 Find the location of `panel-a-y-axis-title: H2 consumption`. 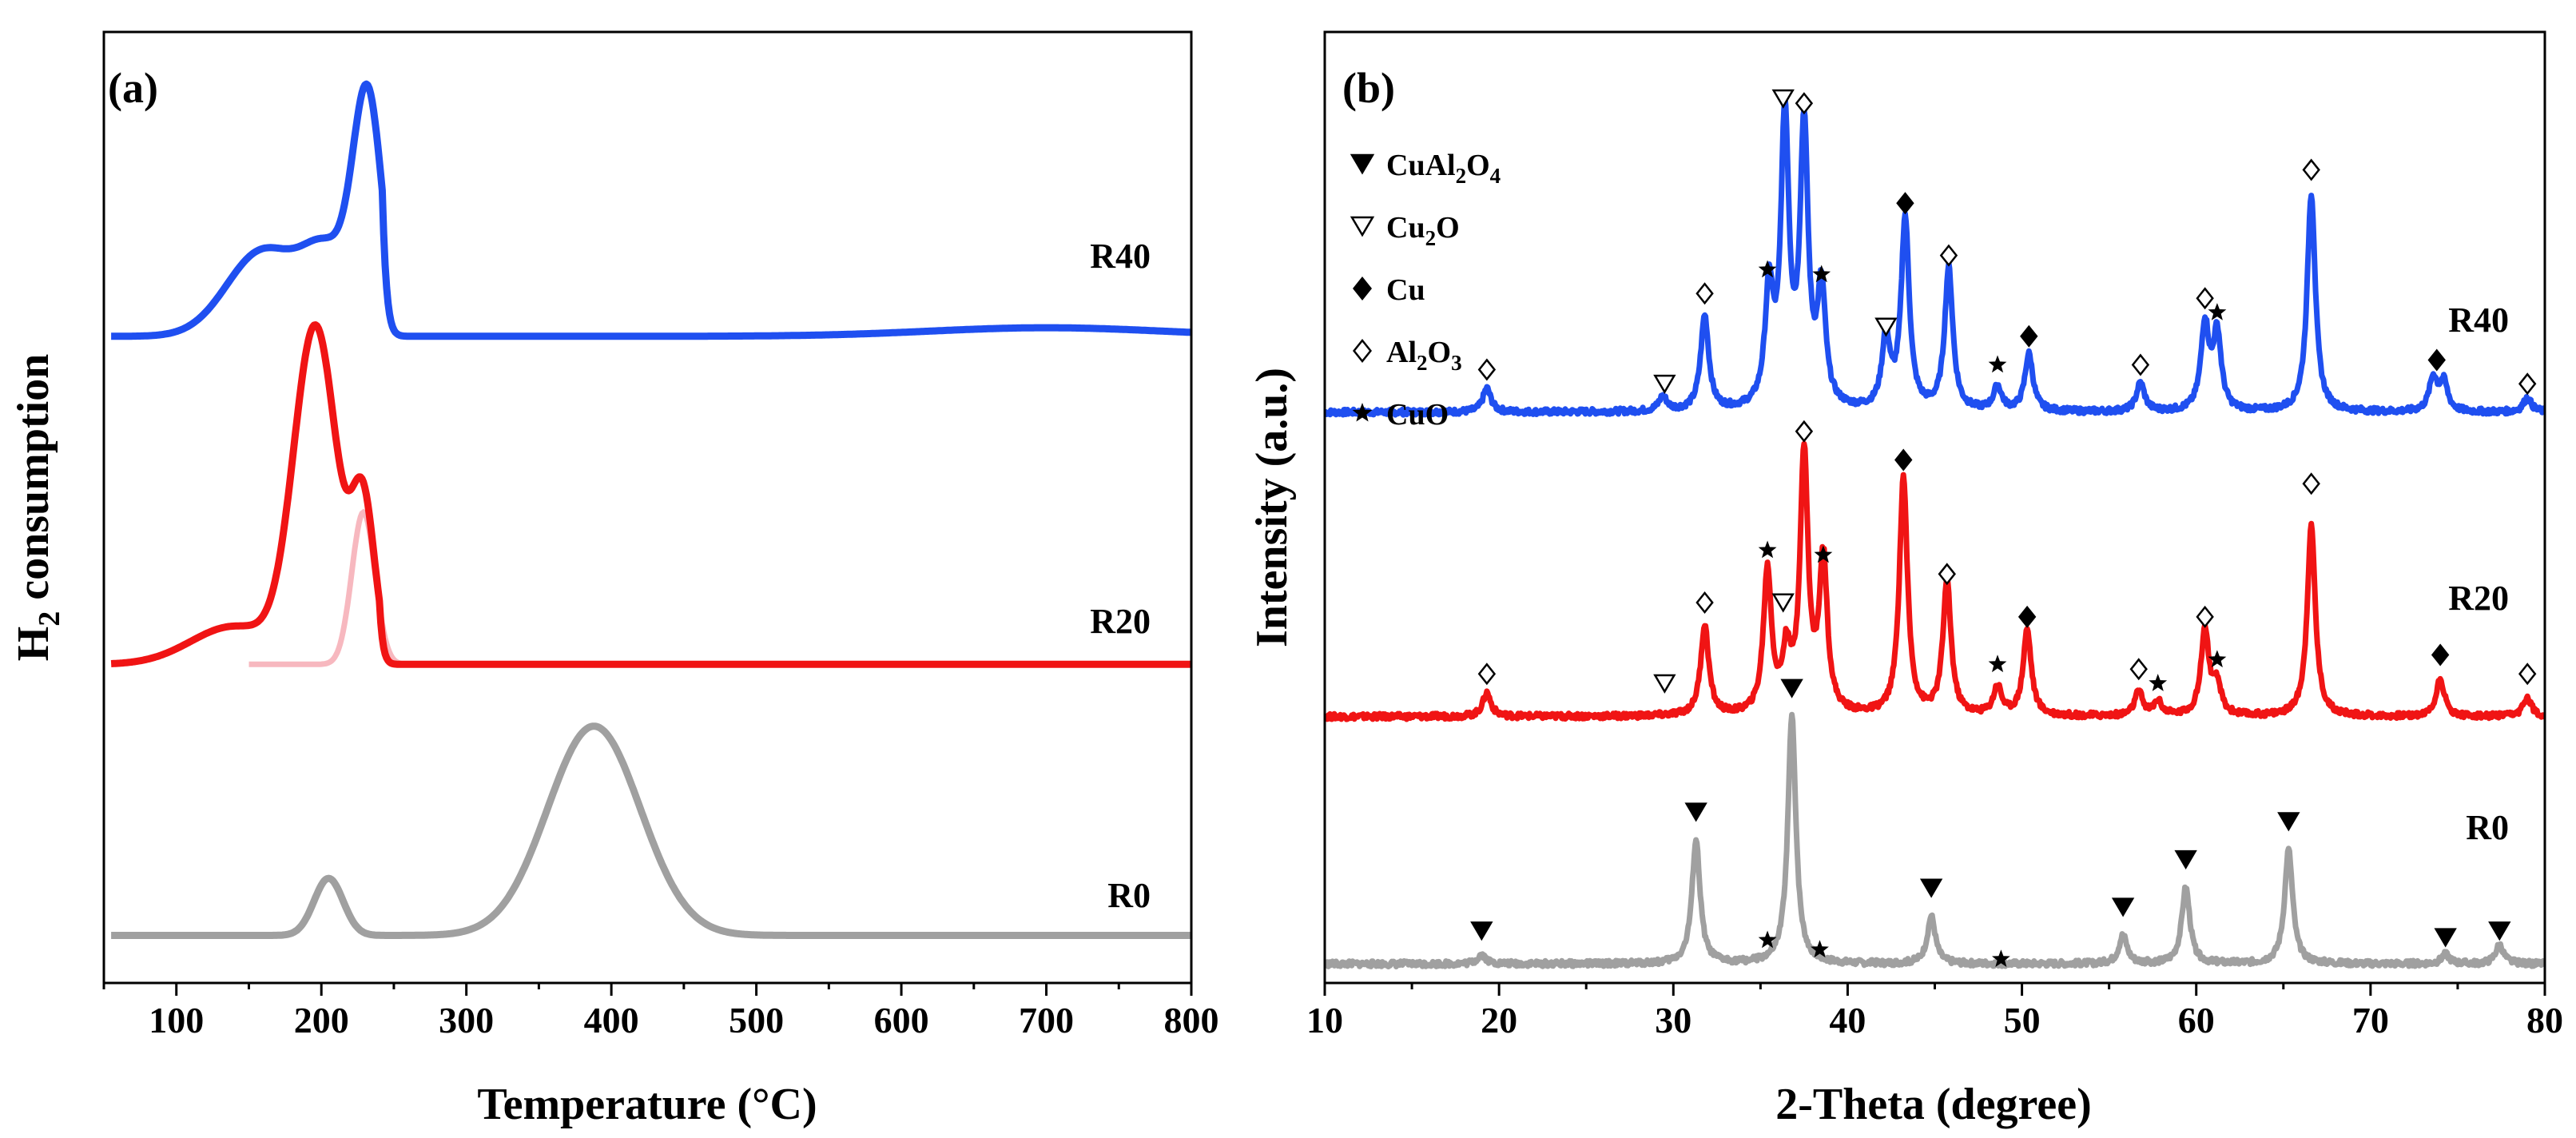

panel-a-y-axis-title: H2 consumption is located at coordinates (37, 508).